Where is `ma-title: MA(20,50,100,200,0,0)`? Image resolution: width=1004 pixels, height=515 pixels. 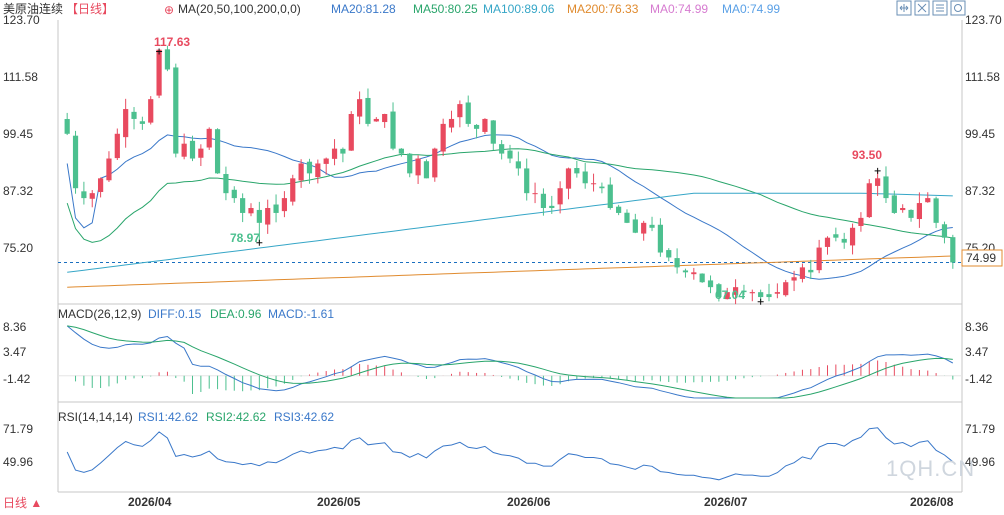
ma-title: MA(20,50,100,200,0,0) is located at coordinates (239, 9).